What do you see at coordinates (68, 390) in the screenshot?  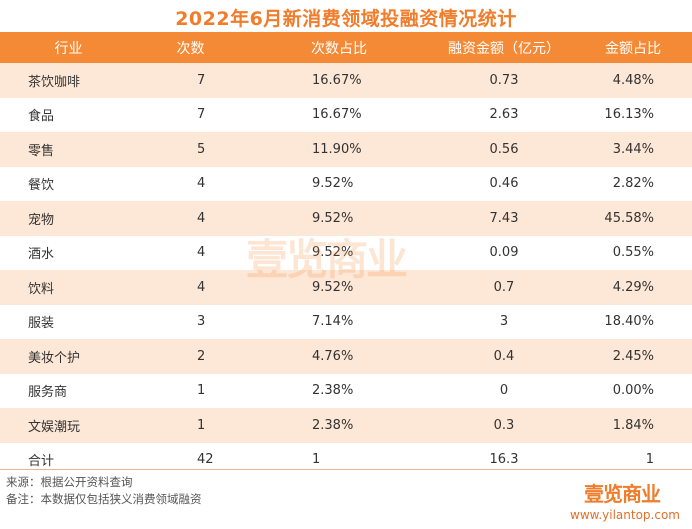 I see `industry-cell: 服务商` at bounding box center [68, 390].